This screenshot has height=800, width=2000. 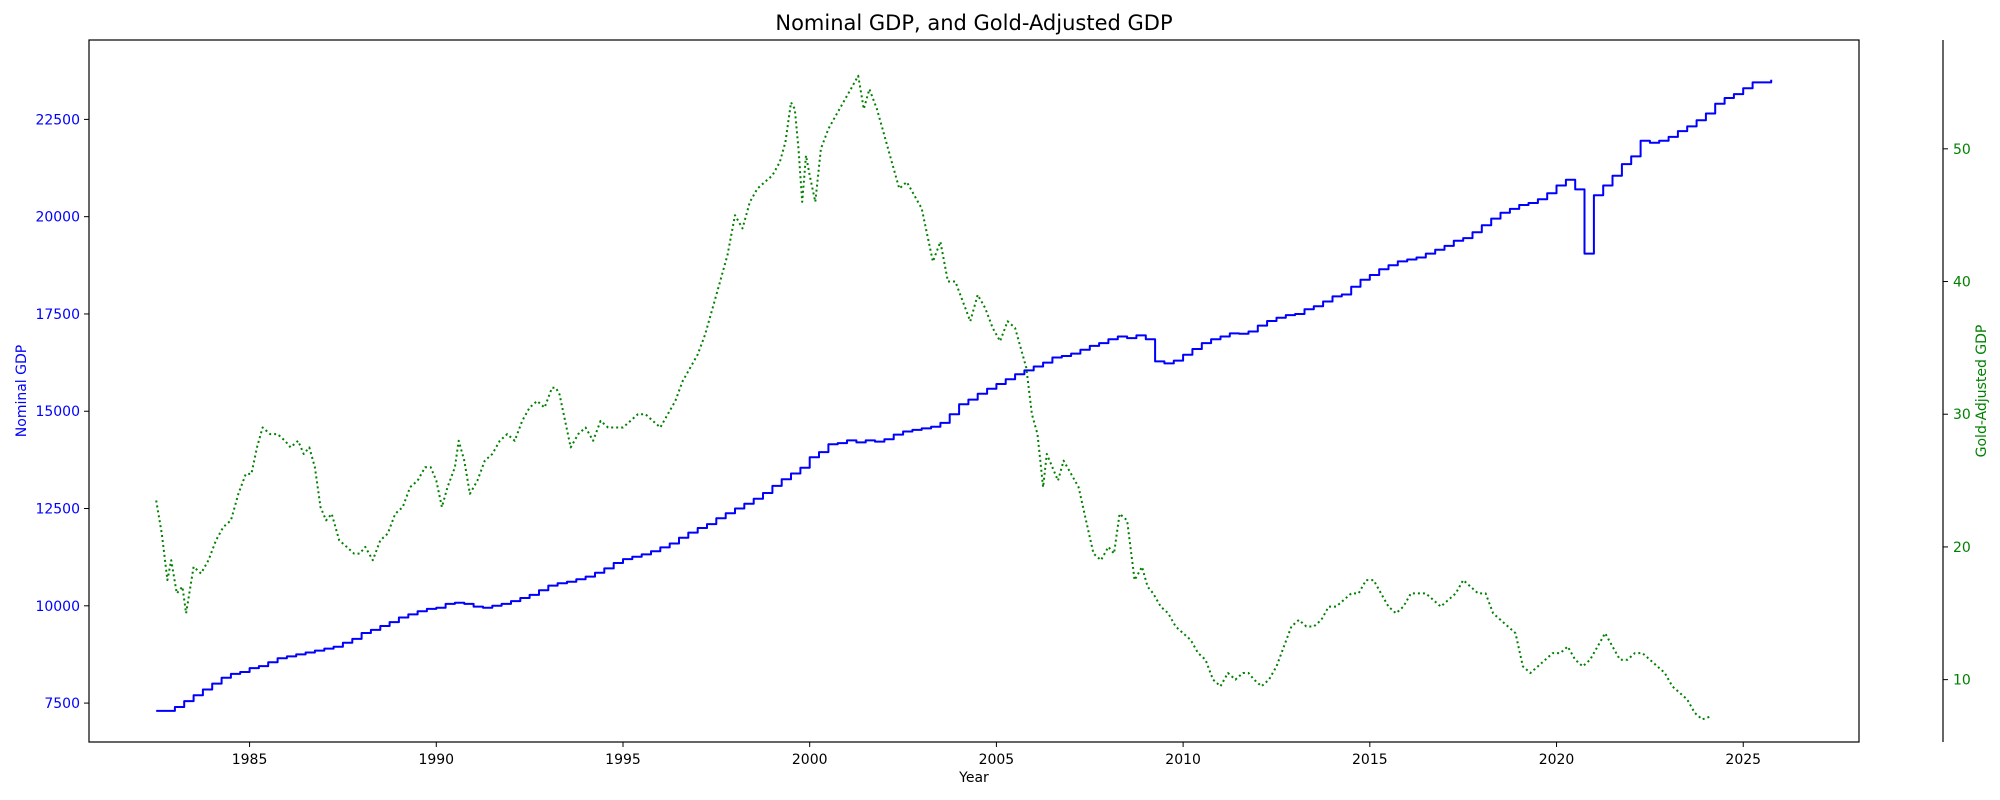 I want to click on left-axis-title: Nominal GDP, so click(x=22, y=391).